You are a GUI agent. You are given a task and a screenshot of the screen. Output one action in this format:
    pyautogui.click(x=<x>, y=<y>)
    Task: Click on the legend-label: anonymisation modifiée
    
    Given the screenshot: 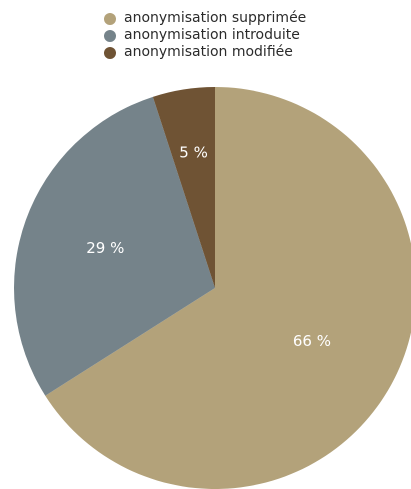 What is the action you would take?
    pyautogui.click(x=208, y=52)
    